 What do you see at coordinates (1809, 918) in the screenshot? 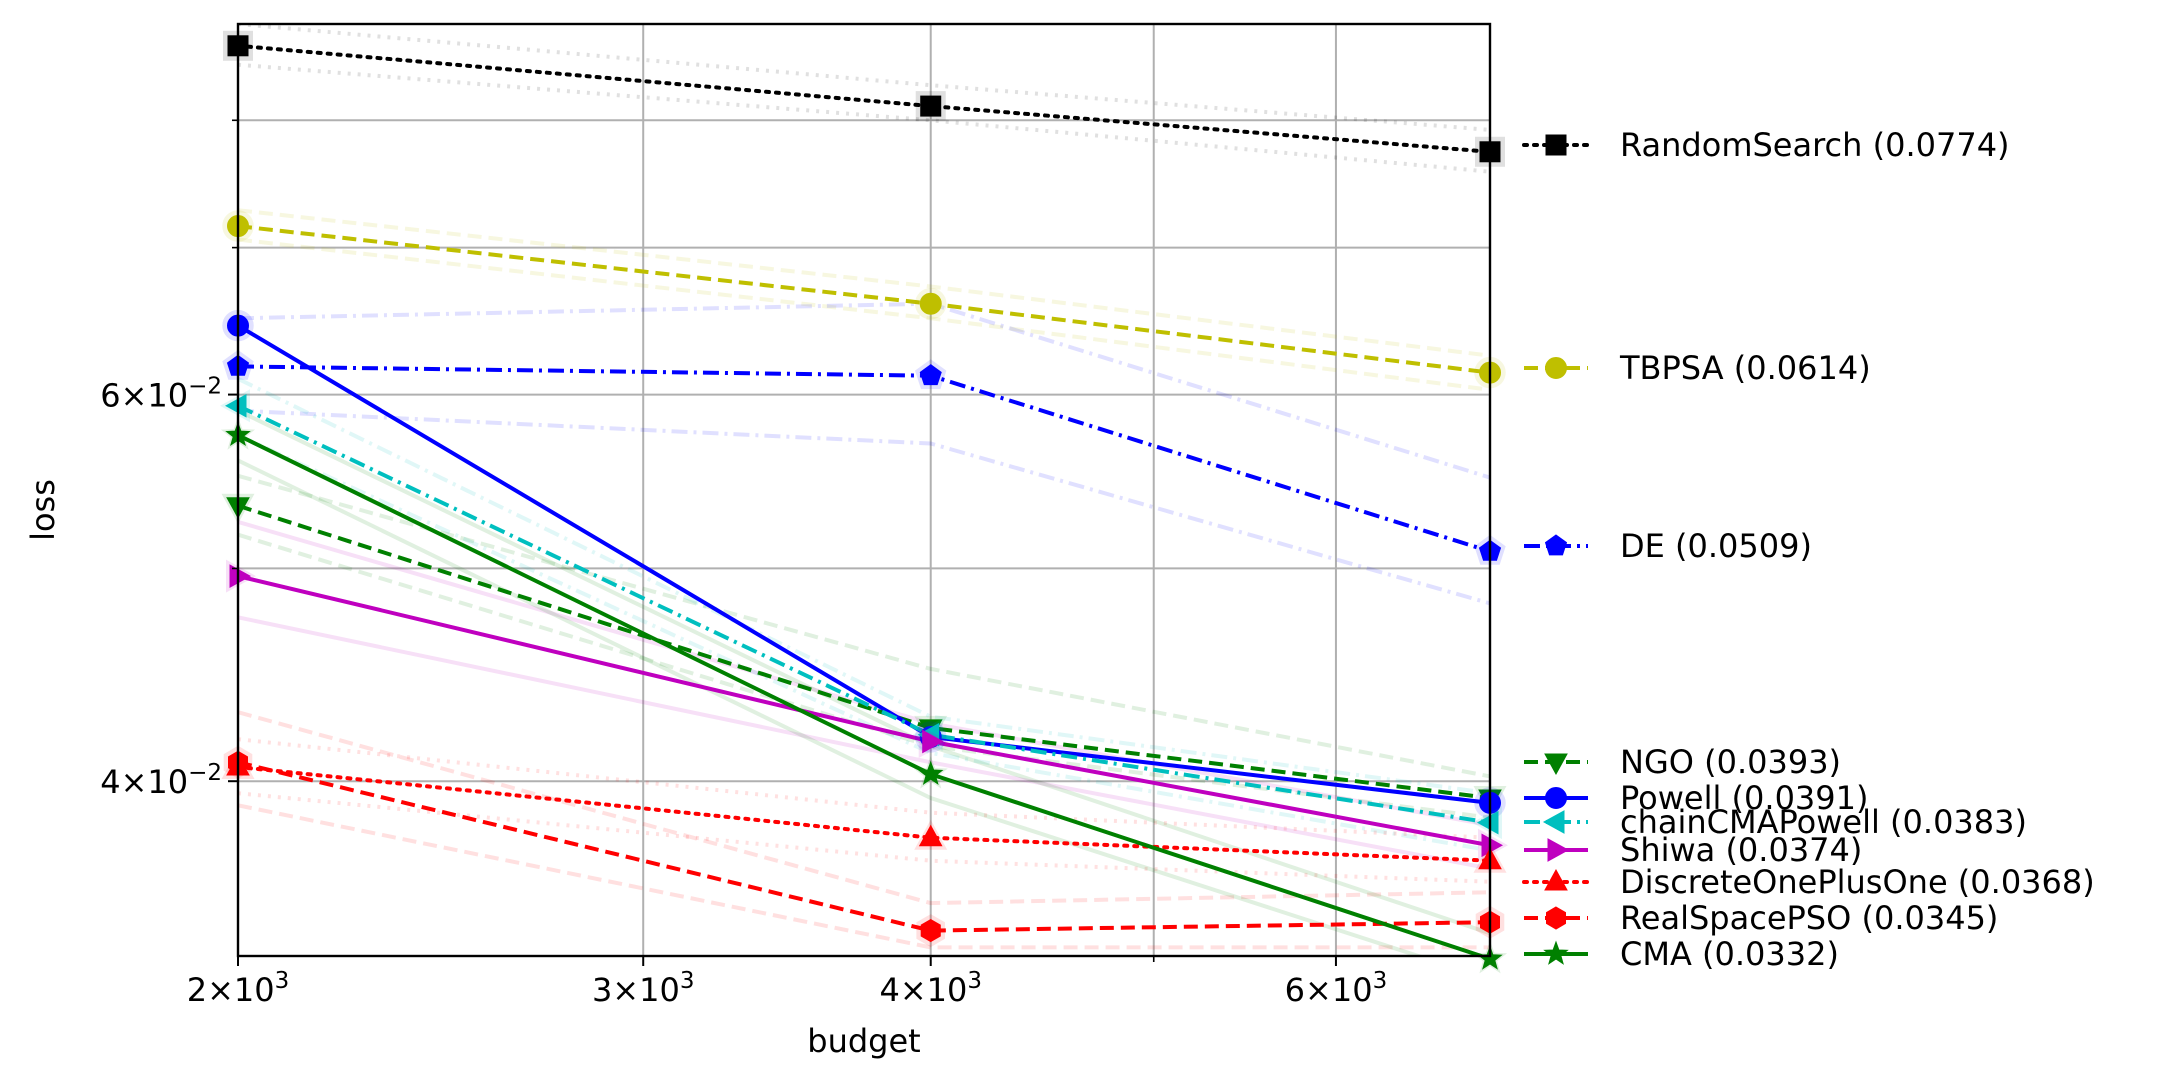
I see `legend-entry-label: RealSpacePSO (0.0345)` at bounding box center [1809, 918].